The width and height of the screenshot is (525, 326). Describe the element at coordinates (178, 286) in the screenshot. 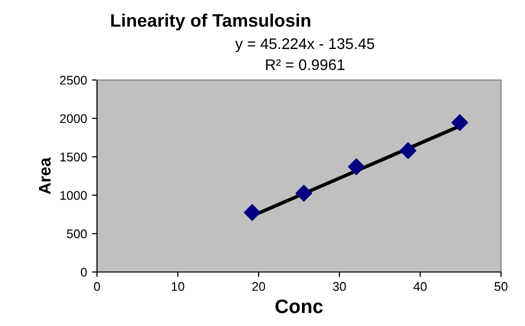

I see `x-tick-label: 10` at that location.